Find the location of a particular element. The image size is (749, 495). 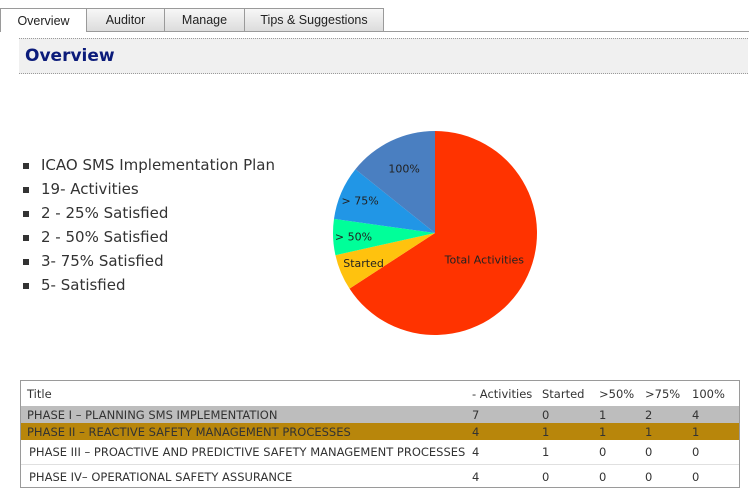

activities-pie-chart: Total Activities Started > 50% > 75% 100% is located at coordinates (435, 233).